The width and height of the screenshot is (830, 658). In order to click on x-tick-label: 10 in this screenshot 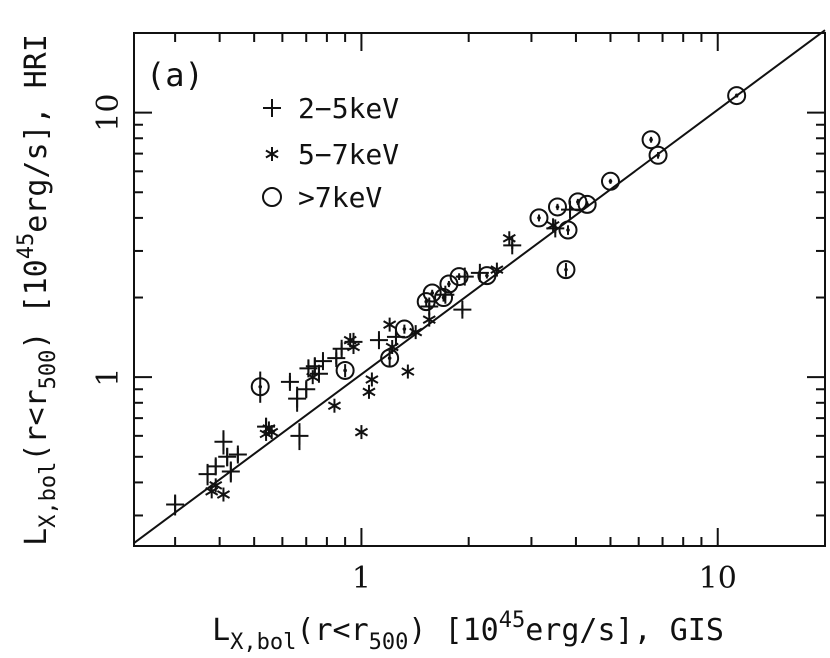, I will do `click(718, 578)`.